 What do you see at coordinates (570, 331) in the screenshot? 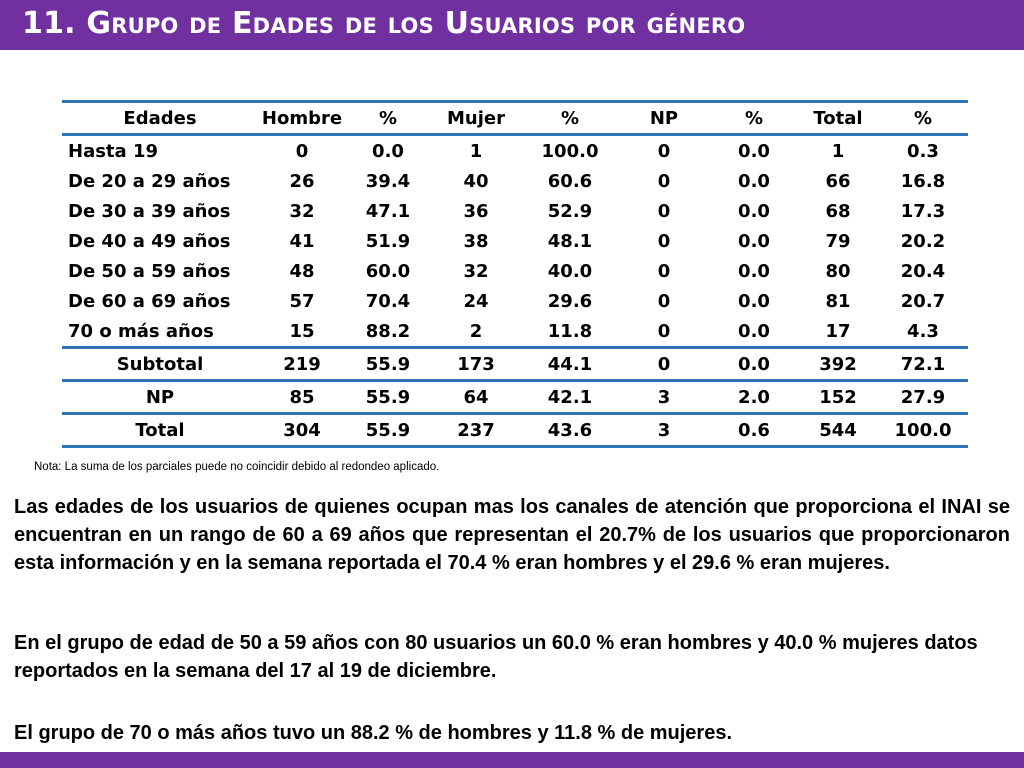
I see `cell: 11.8` at bounding box center [570, 331].